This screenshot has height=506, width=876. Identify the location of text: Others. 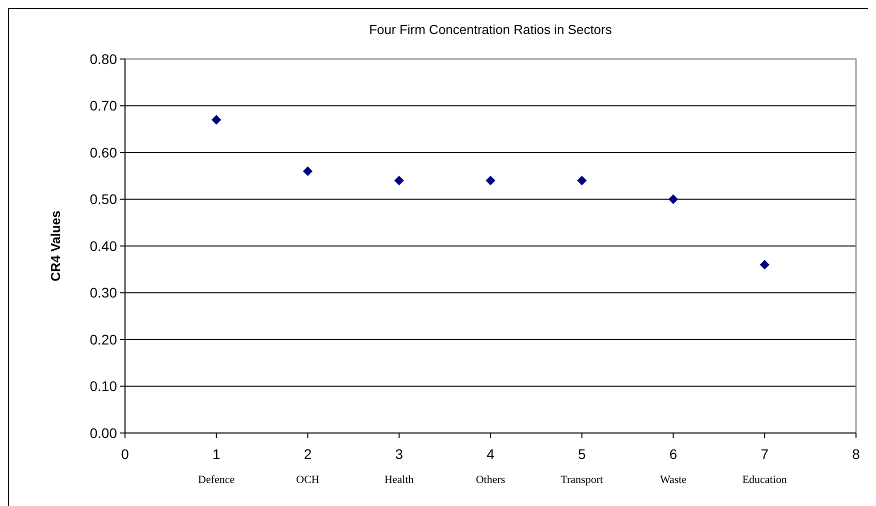
(491, 480).